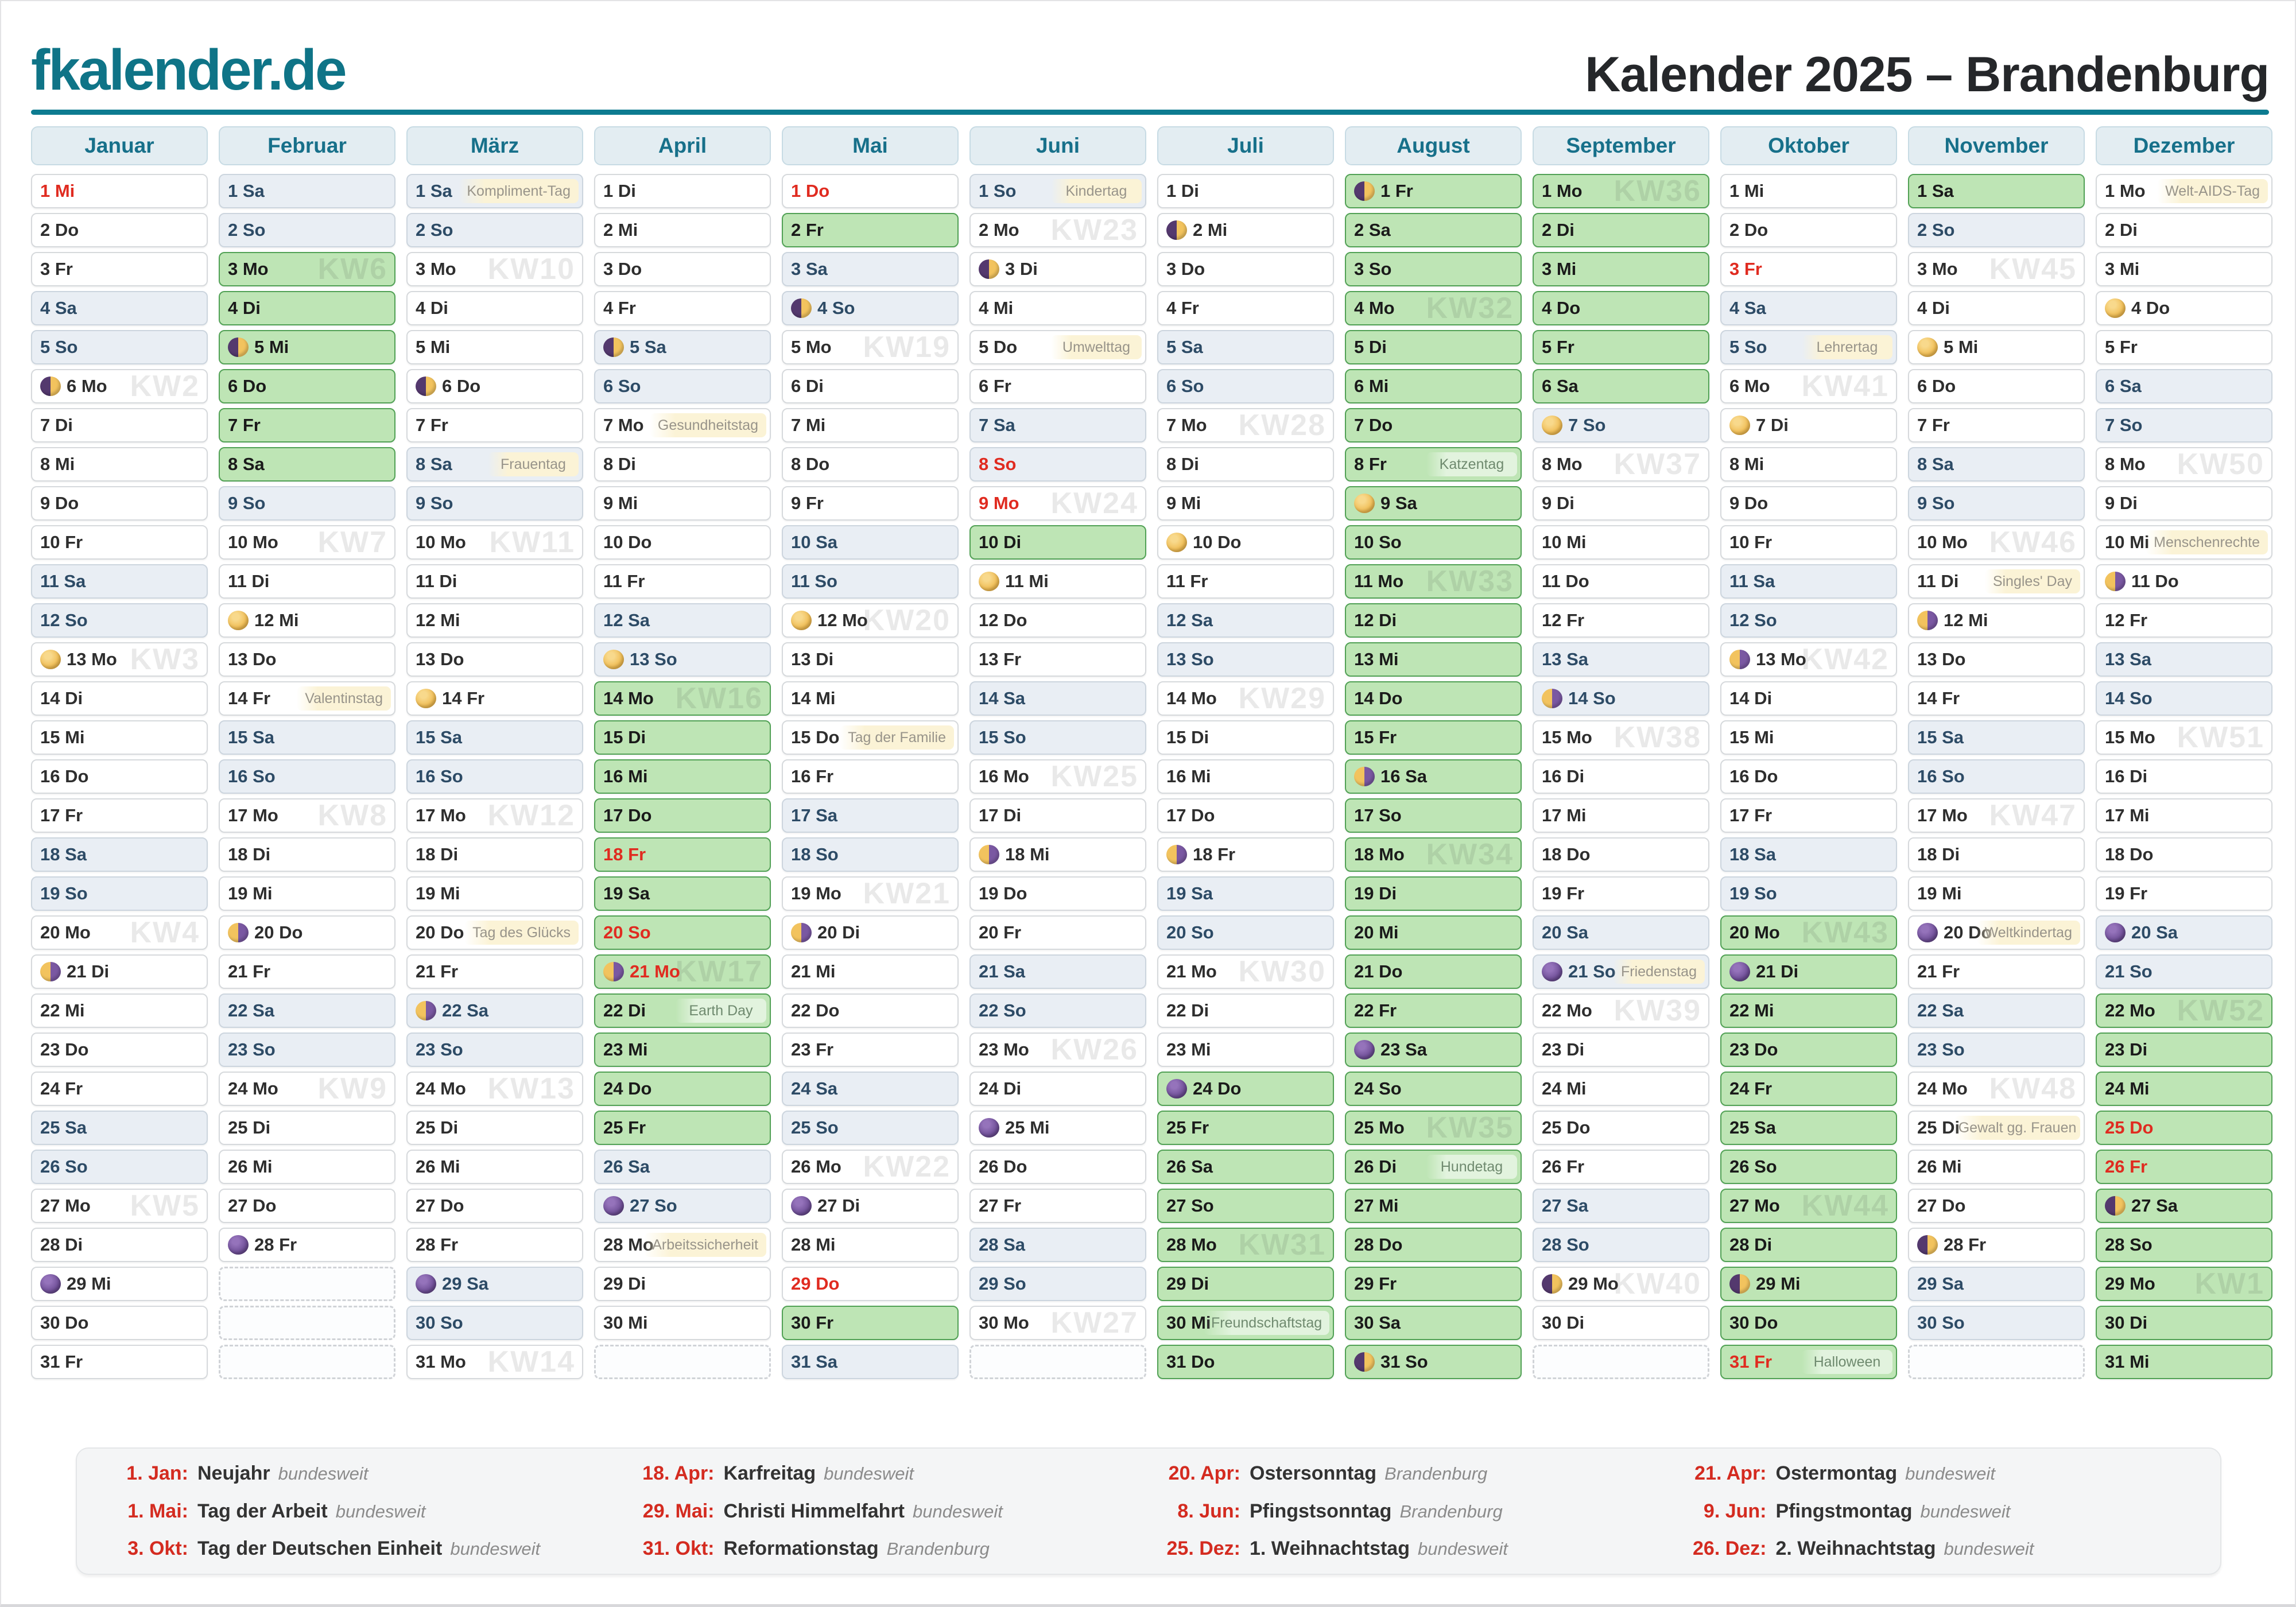 Image resolution: width=2296 pixels, height=1607 pixels. I want to click on day-label: 20 Sa, so click(1565, 932).